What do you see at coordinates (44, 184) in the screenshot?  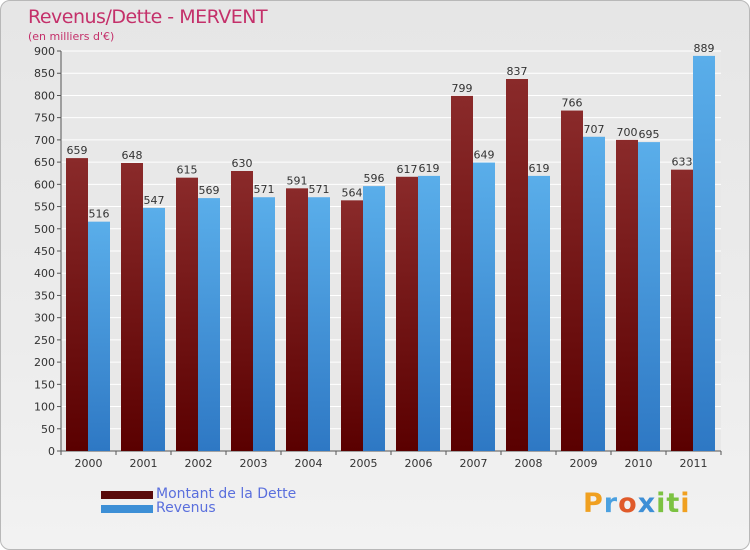 I see `y-tick-label: 600` at bounding box center [44, 184].